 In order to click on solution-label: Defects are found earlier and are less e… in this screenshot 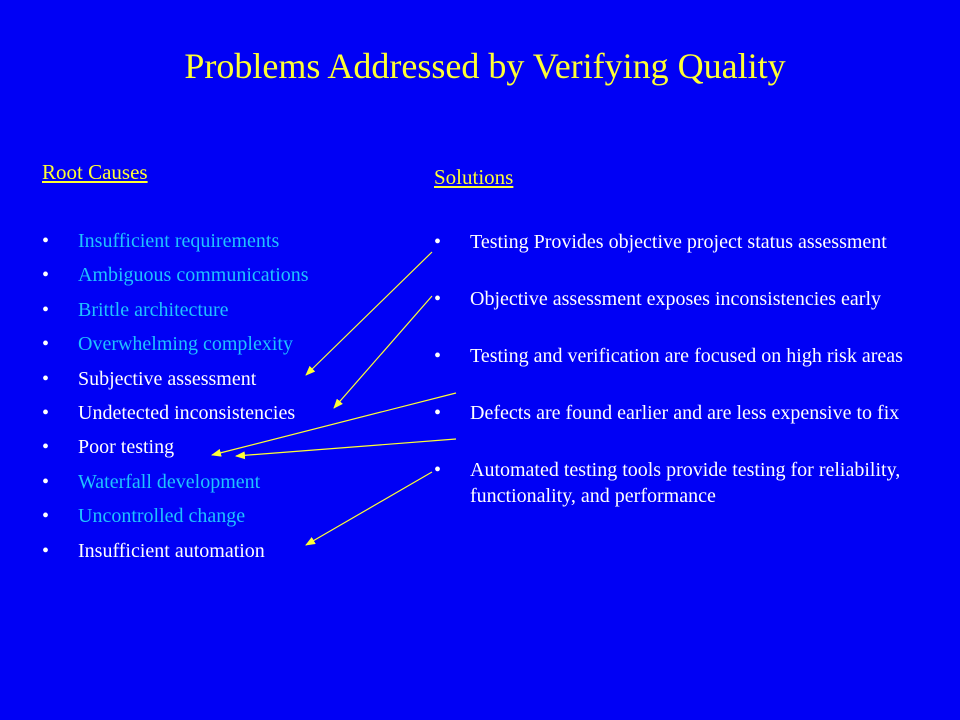, I will do `click(685, 413)`.